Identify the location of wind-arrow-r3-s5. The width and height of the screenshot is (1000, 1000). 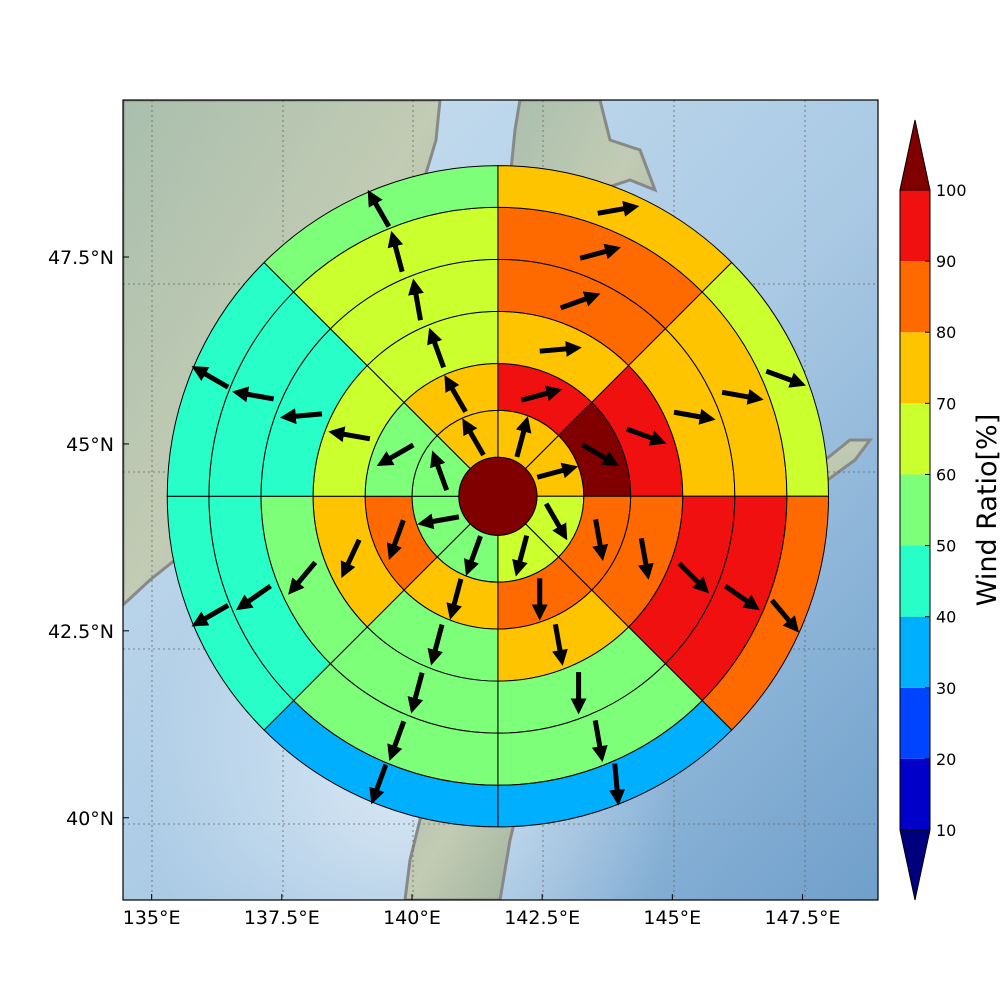
(436, 644).